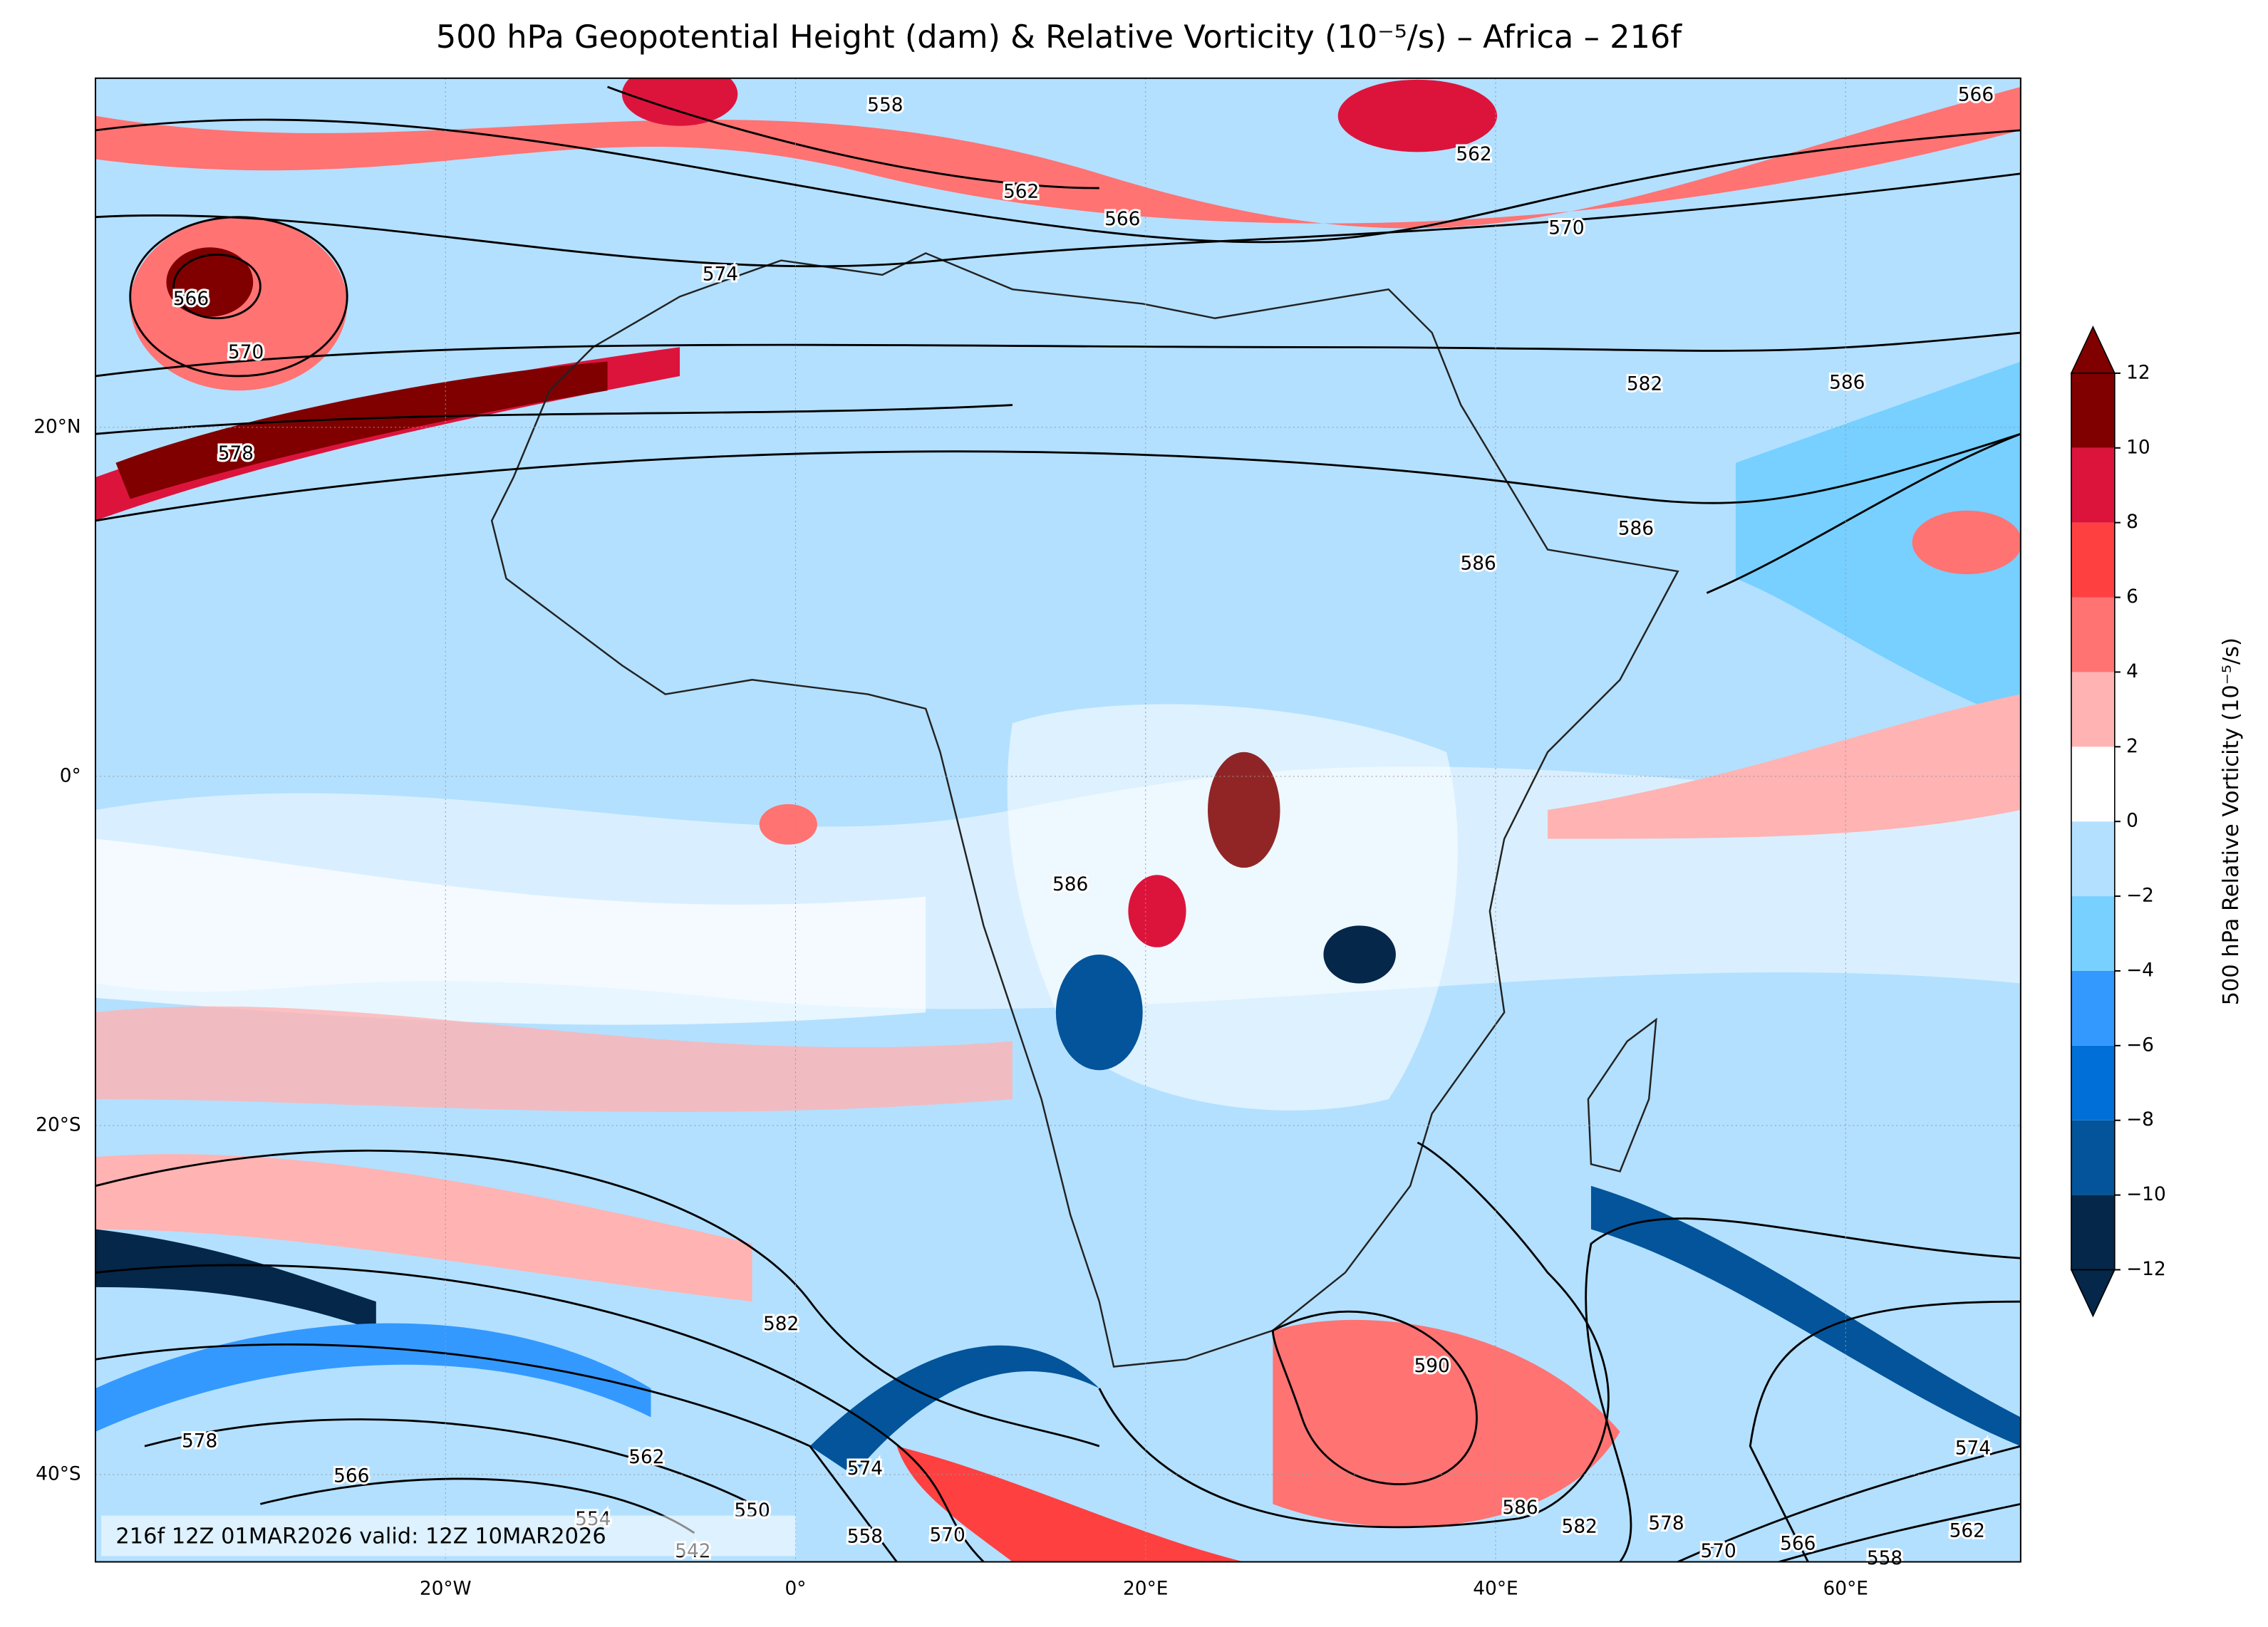 Image resolution: width=2268 pixels, height=1627 pixels. I want to click on colorbar-tick-label: 4, so click(2132, 671).